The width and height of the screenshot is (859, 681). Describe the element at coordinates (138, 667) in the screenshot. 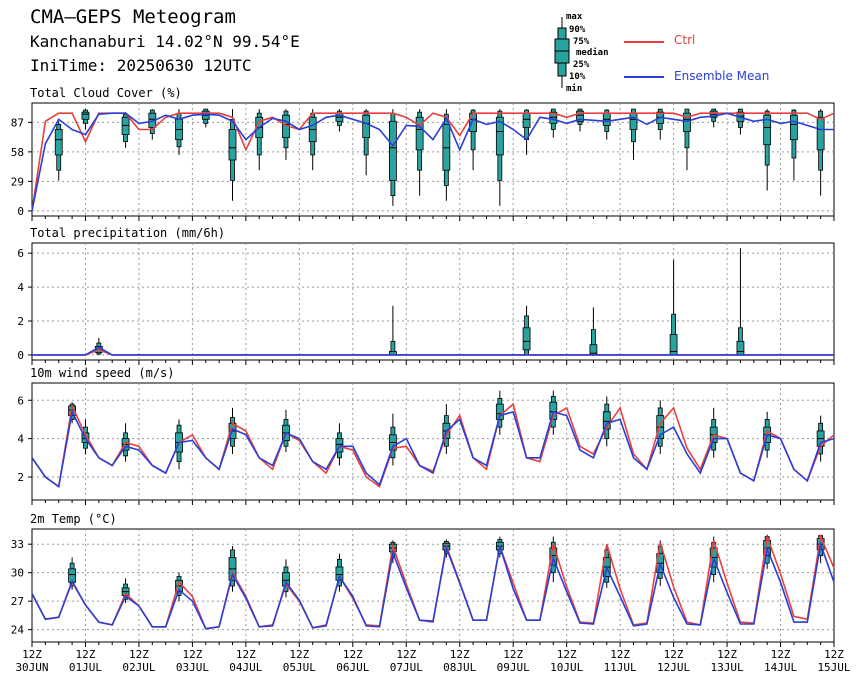

I see `x-day-label: 02JUL` at that location.